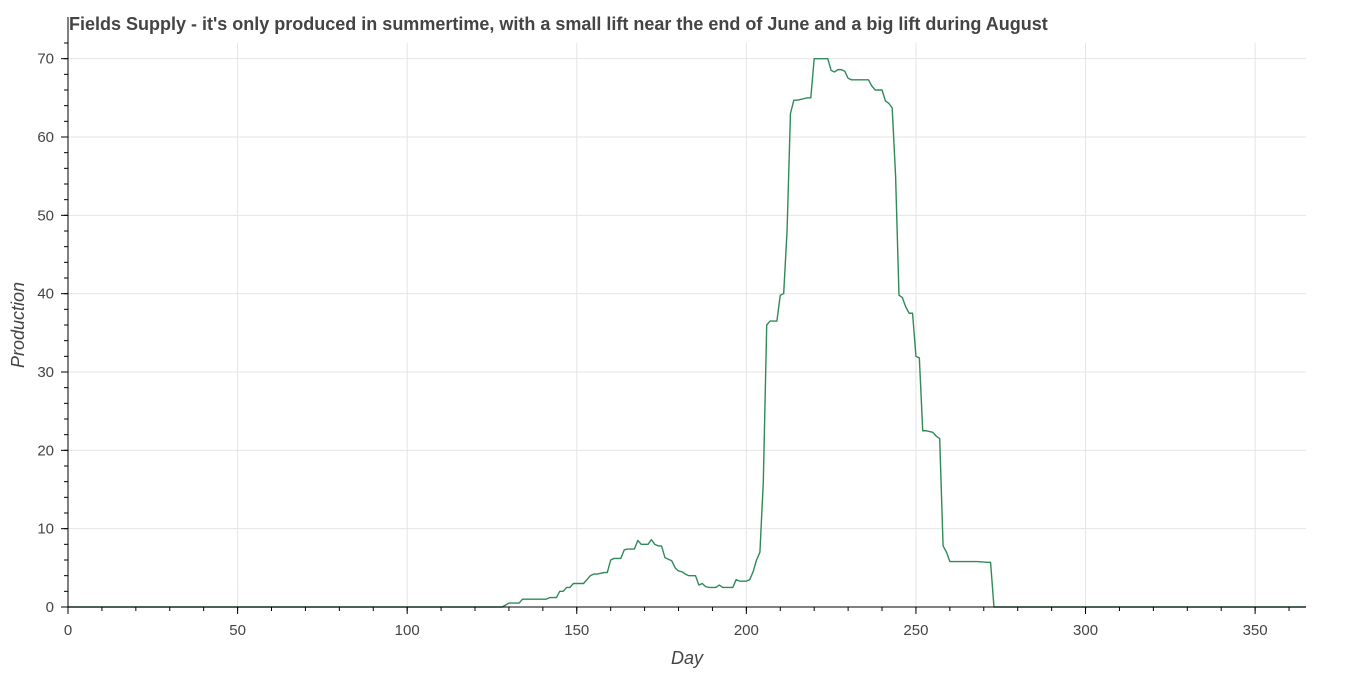  I want to click on y-tick-label: 30, so click(45, 372).